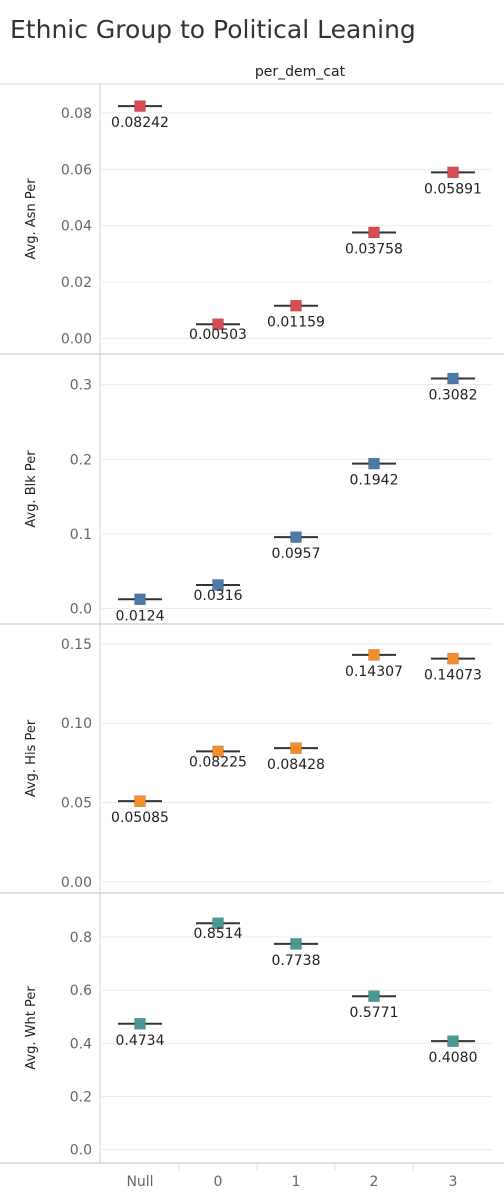 This screenshot has height=1200, width=504. What do you see at coordinates (296, 1182) in the screenshot?
I see `x-tick-label: 1` at bounding box center [296, 1182].